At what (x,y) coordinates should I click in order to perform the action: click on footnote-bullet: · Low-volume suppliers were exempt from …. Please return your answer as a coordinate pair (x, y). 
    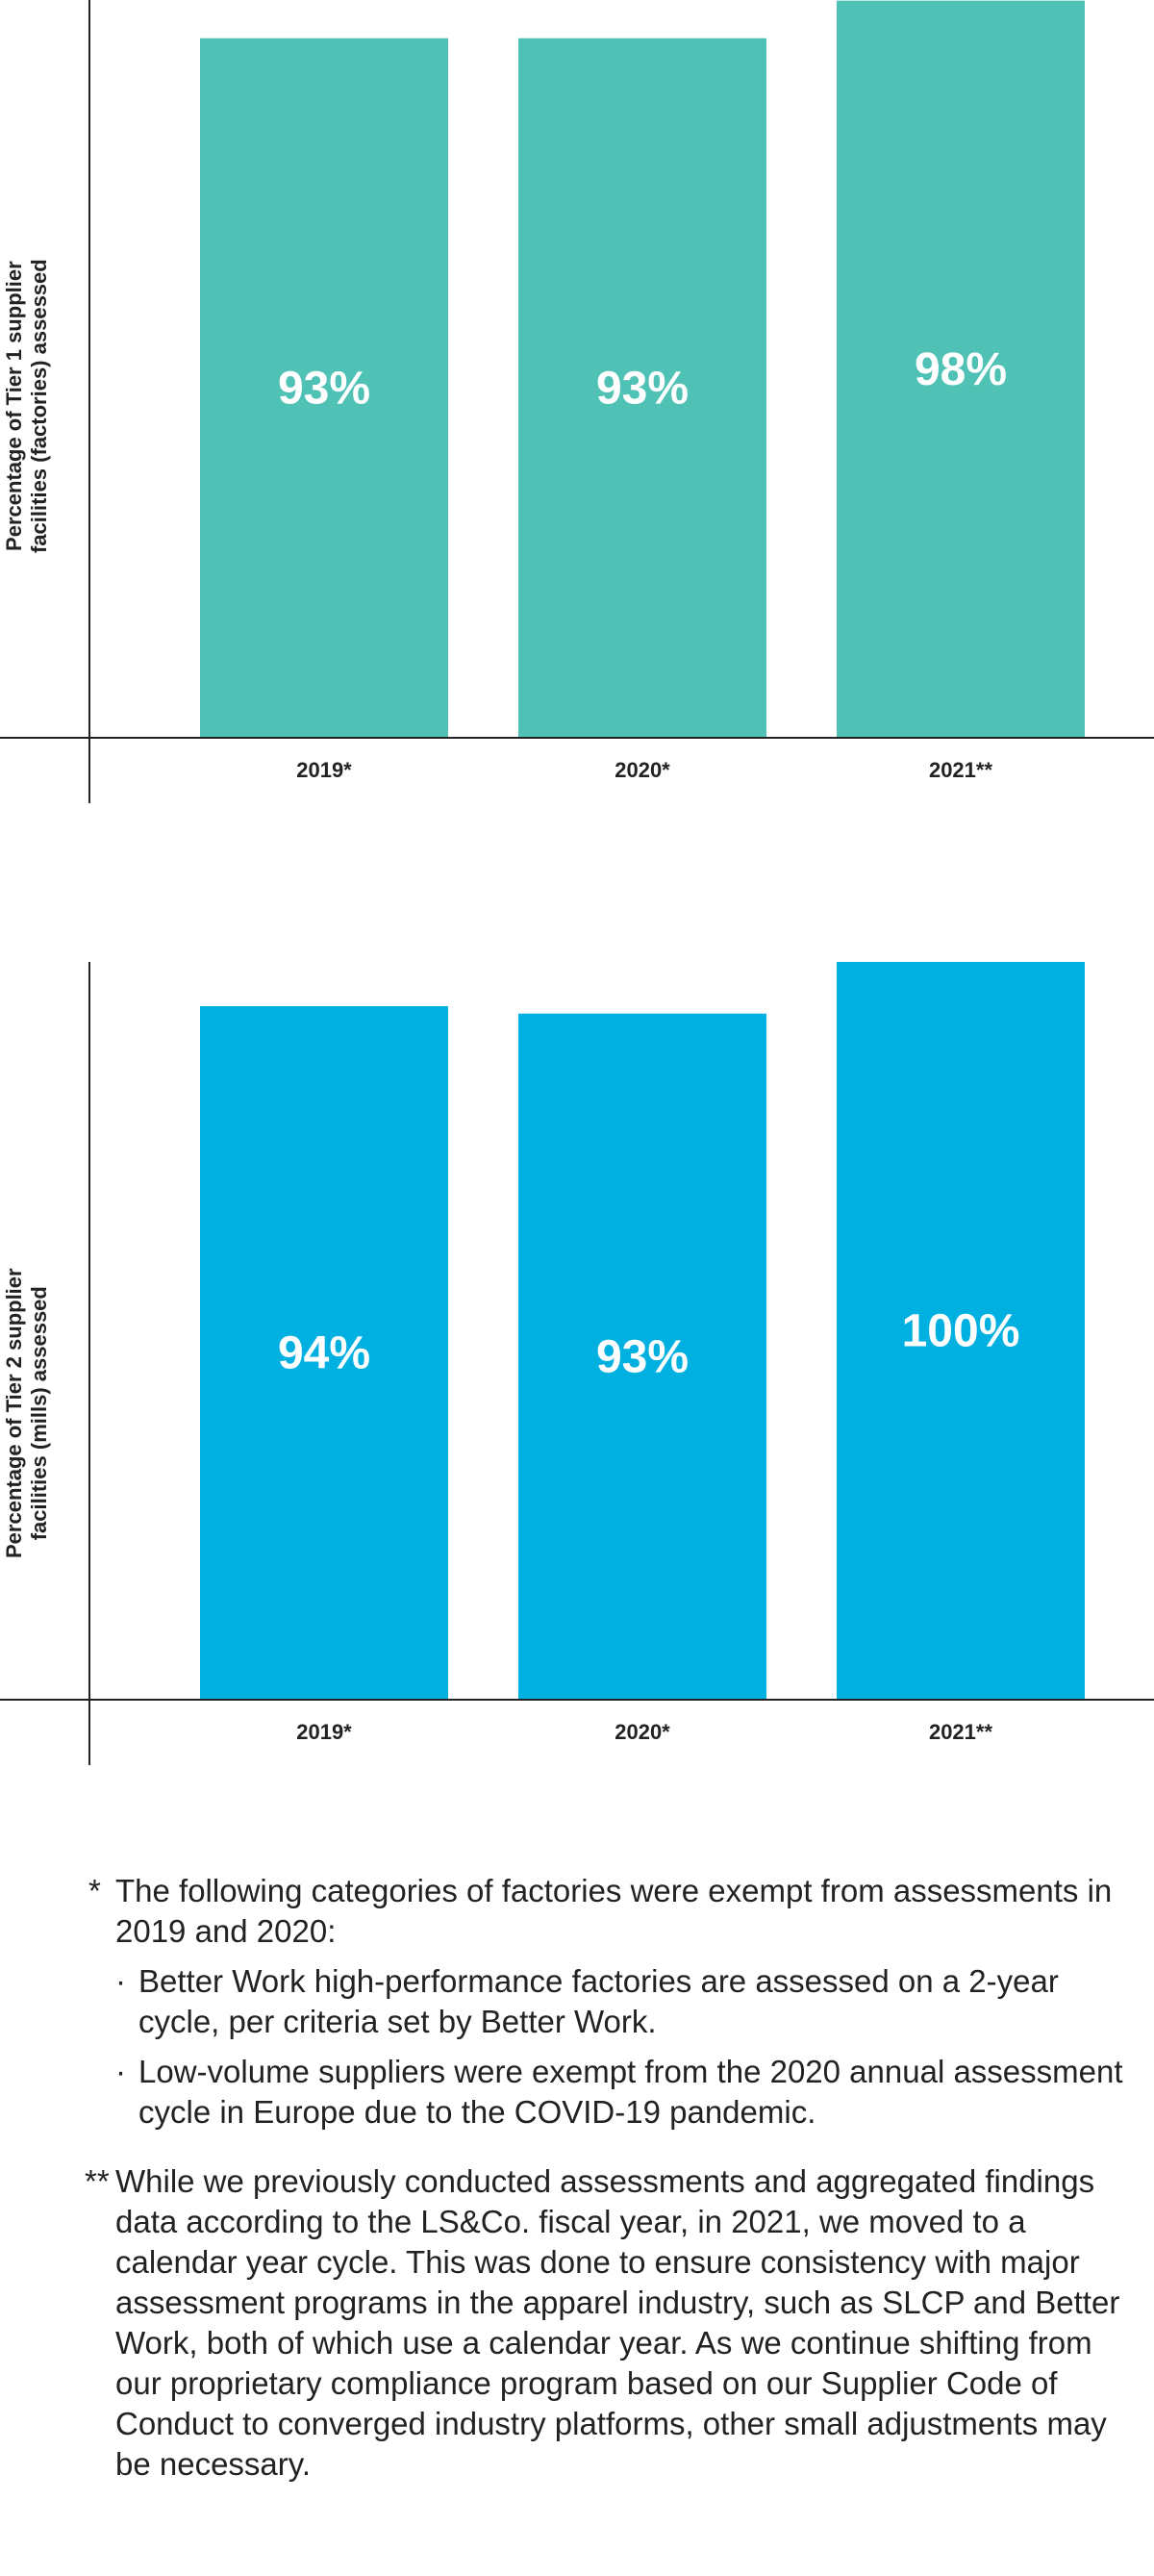
    Looking at the image, I should click on (608, 2092).